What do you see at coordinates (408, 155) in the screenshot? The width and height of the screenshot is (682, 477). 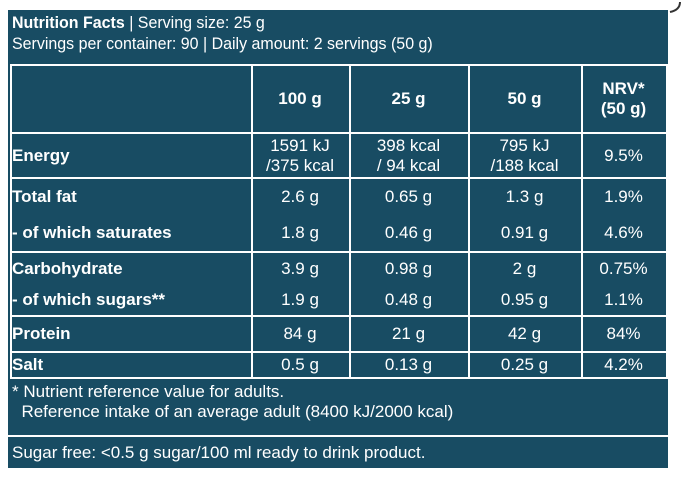 I see `table-cell: 398 kcal / 94 kcal` at bounding box center [408, 155].